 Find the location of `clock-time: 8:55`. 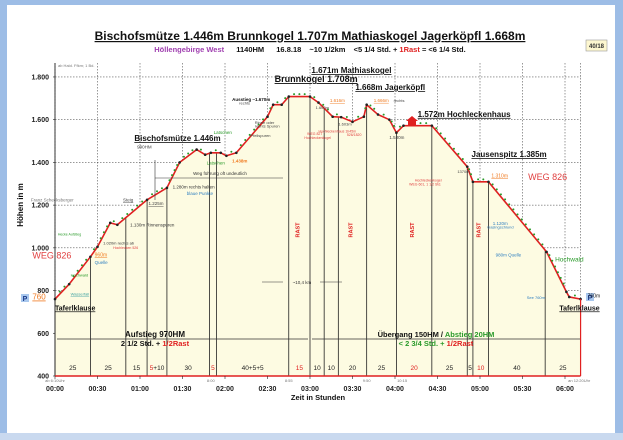

clock-time: 8:55 is located at coordinates (289, 380).